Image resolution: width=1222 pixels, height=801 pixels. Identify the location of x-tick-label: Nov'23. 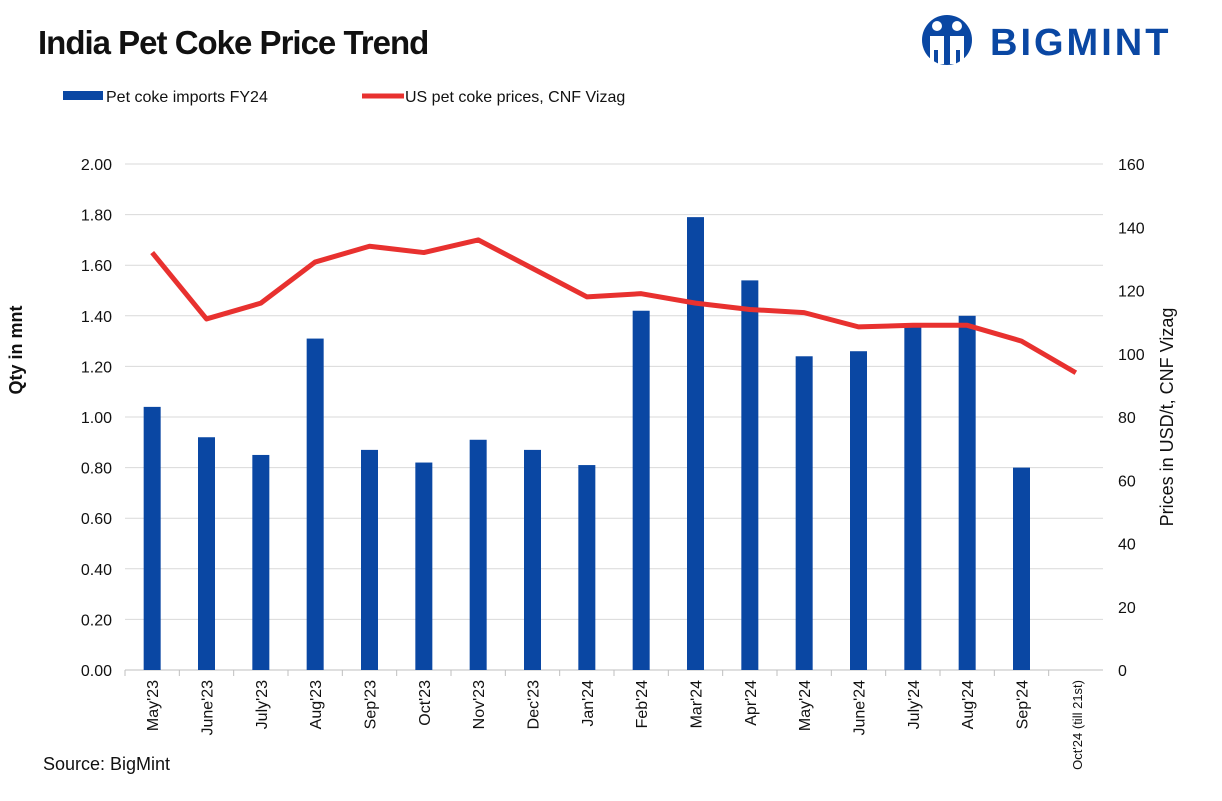
(479, 704).